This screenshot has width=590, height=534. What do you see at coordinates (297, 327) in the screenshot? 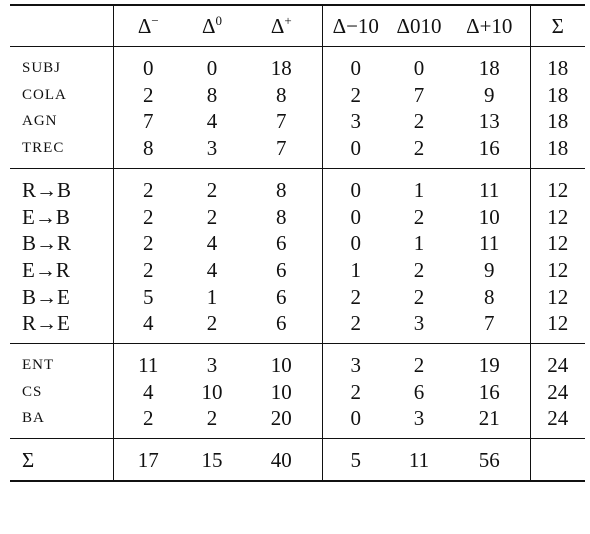
I see `data-row: R→E 4 2 6 2 3 7 12` at bounding box center [297, 327].